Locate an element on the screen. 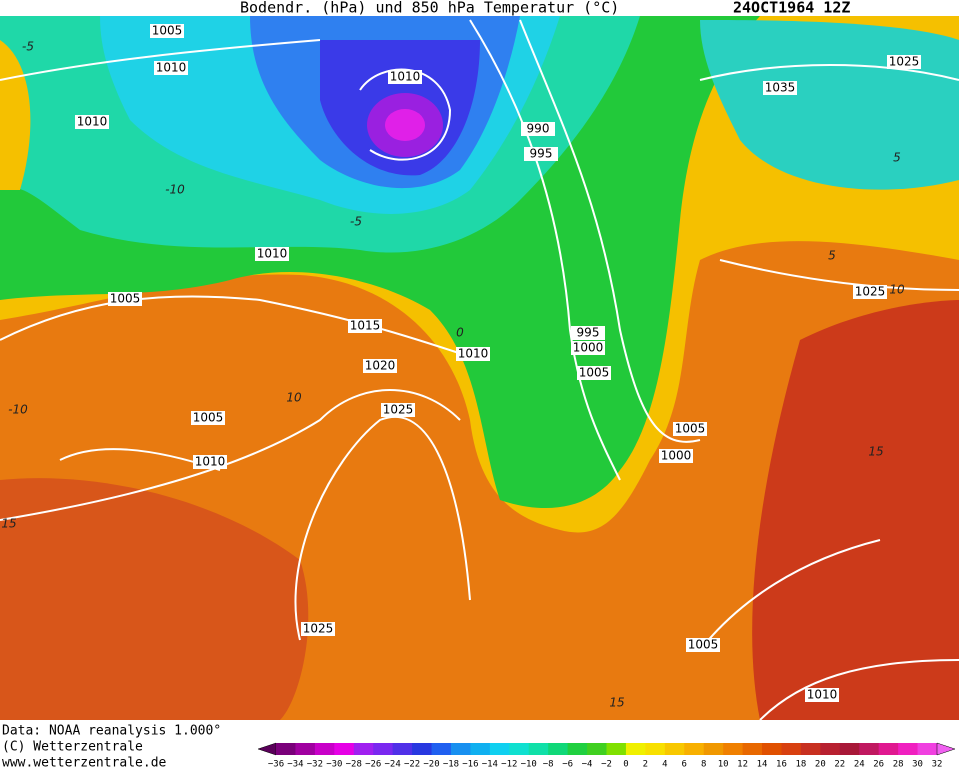 Image resolution: width=959 pixels, height=770 pixels. isobar-label: 1000 is located at coordinates (676, 456).